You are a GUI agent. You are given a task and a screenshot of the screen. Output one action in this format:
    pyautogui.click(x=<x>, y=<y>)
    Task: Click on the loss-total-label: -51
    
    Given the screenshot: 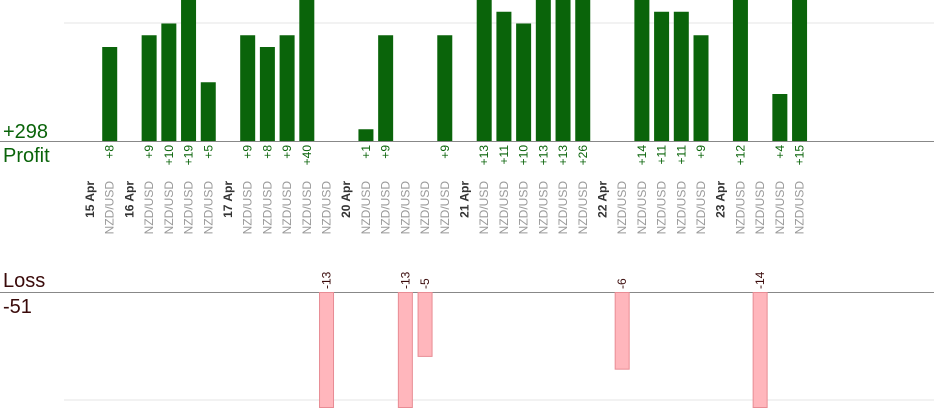 What is the action you would take?
    pyautogui.click(x=17, y=307)
    